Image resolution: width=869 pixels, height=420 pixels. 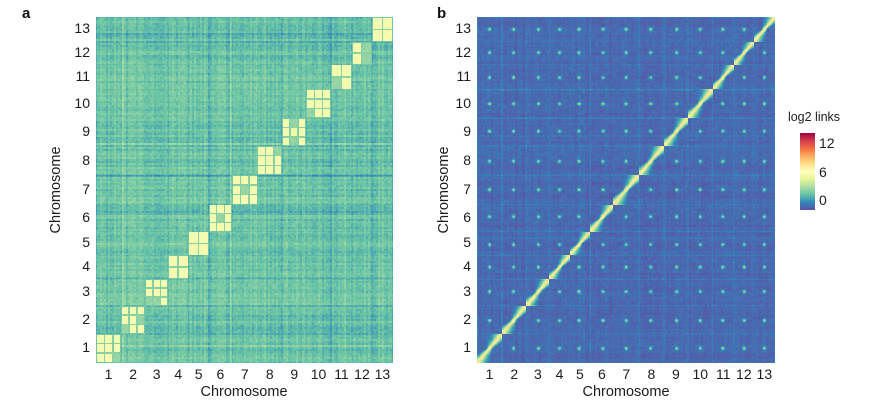 I want to click on panel-b-x-tick-label-4: 4, so click(x=559, y=374).